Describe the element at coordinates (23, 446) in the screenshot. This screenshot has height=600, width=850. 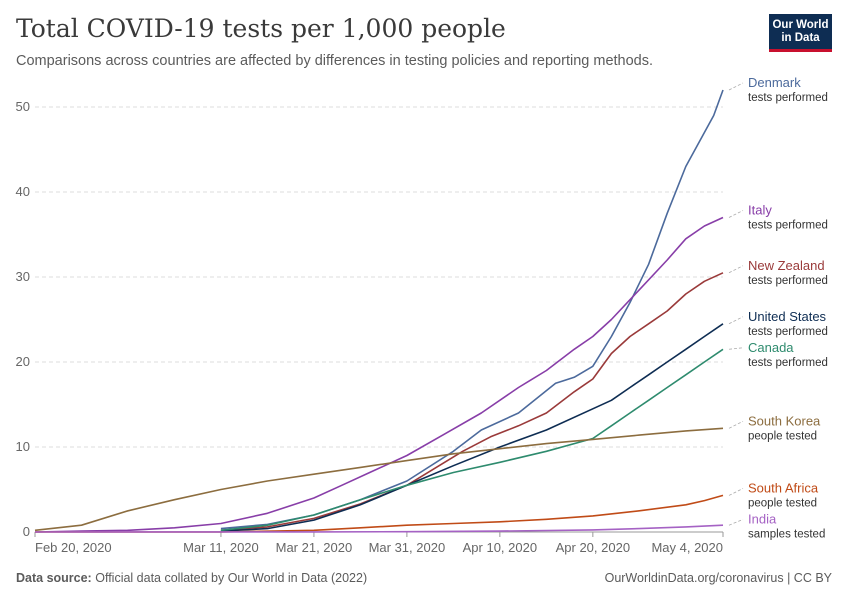
I see `y-tick-label: 10` at that location.